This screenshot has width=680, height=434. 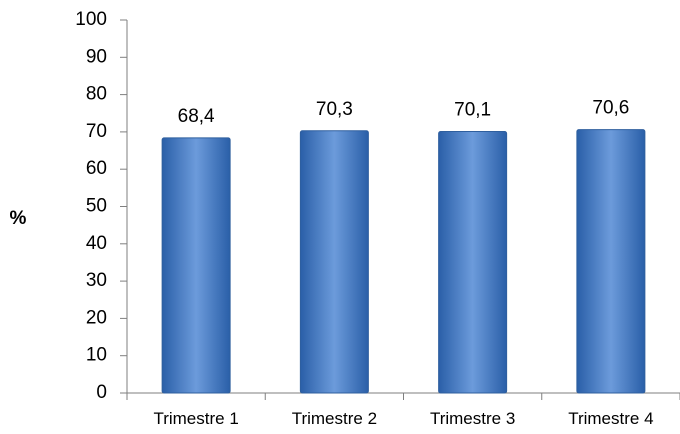 I want to click on y-tick-label: 80, so click(x=96, y=94).